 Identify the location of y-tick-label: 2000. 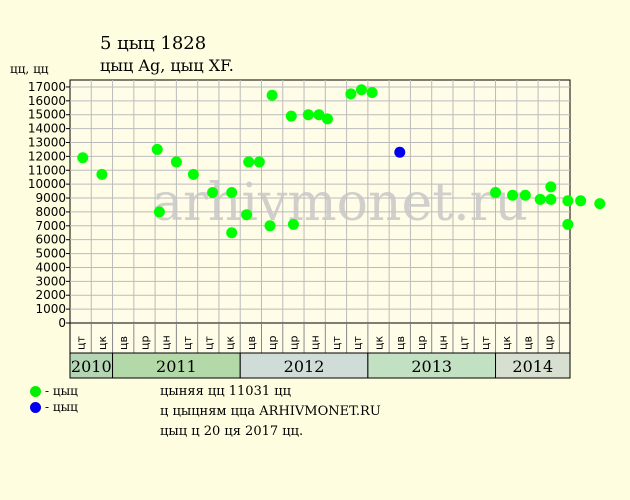
(50, 295).